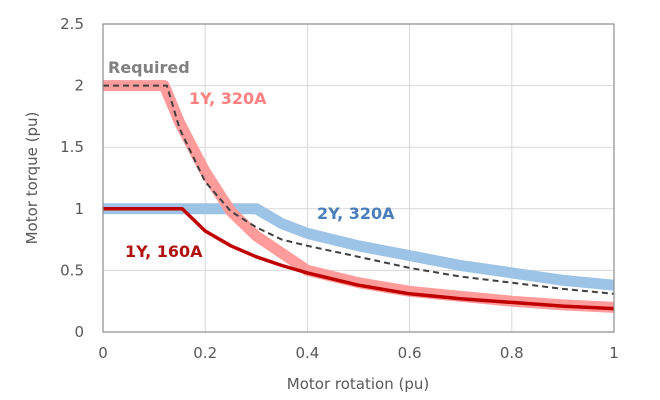 Image resolution: width=660 pixels, height=400 pixels. Describe the element at coordinates (410, 353) in the screenshot. I see `x-tick-label: 0.6` at that location.